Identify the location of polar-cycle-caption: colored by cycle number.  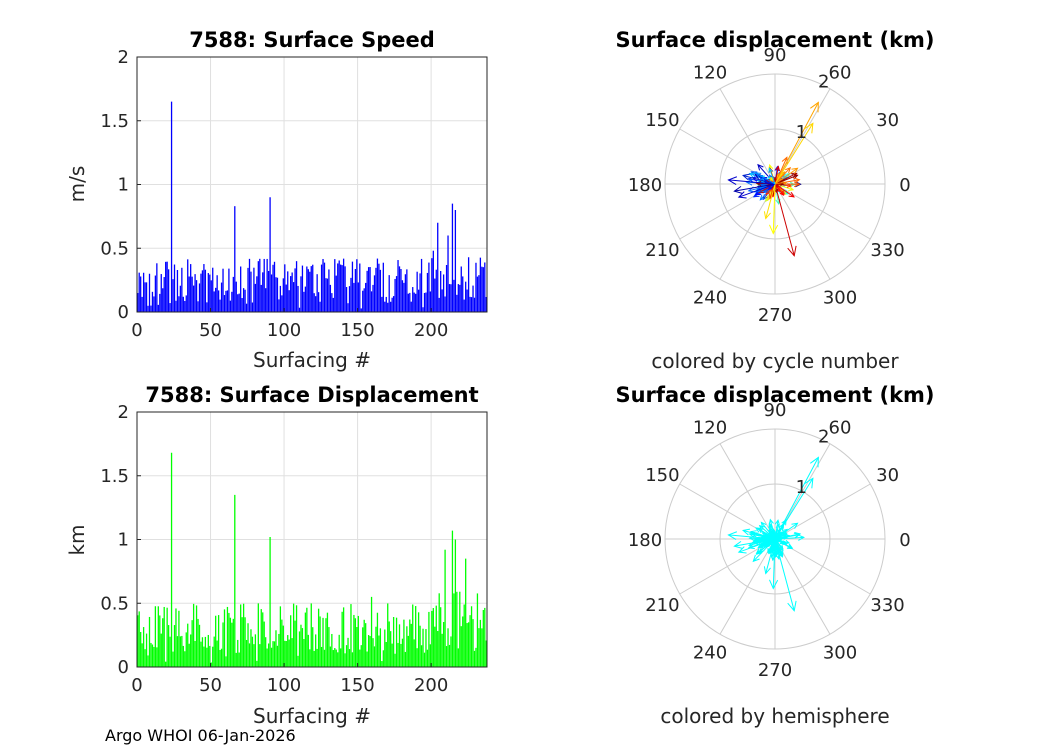
(775, 361).